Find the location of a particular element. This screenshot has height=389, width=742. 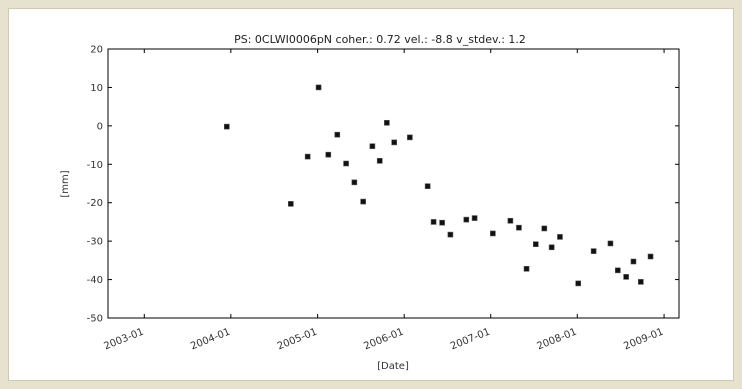

x-tick-label: 2004-01 is located at coordinates (210, 340).